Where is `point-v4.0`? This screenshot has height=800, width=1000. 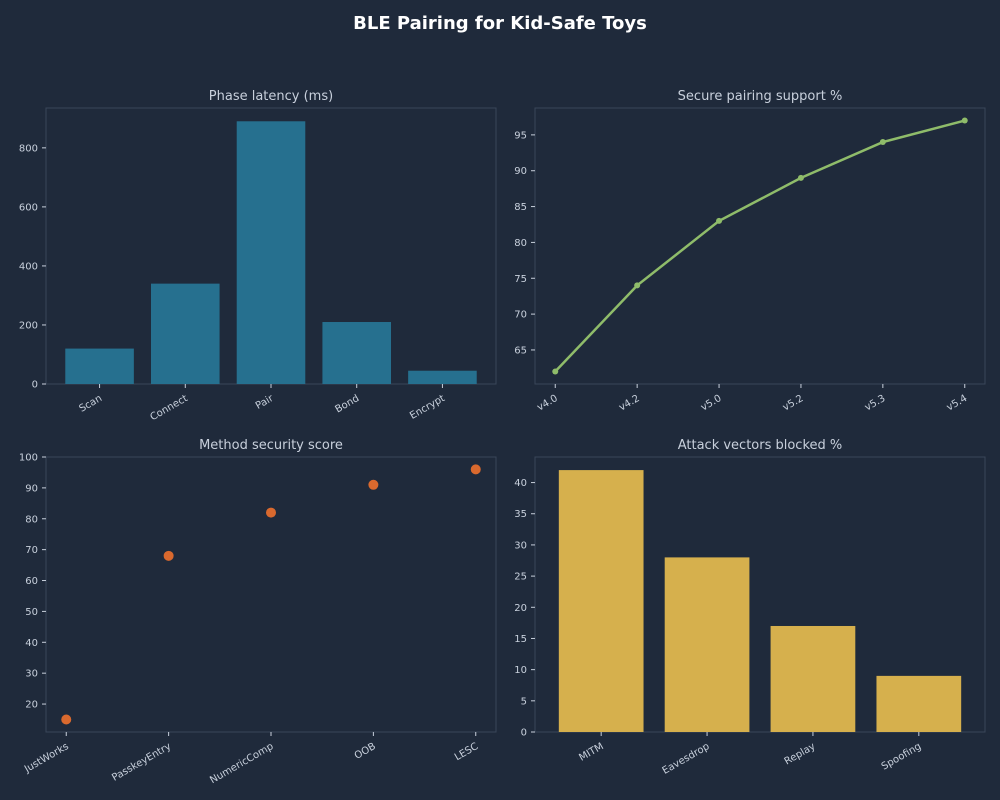
point-v4.0 is located at coordinates (555, 371).